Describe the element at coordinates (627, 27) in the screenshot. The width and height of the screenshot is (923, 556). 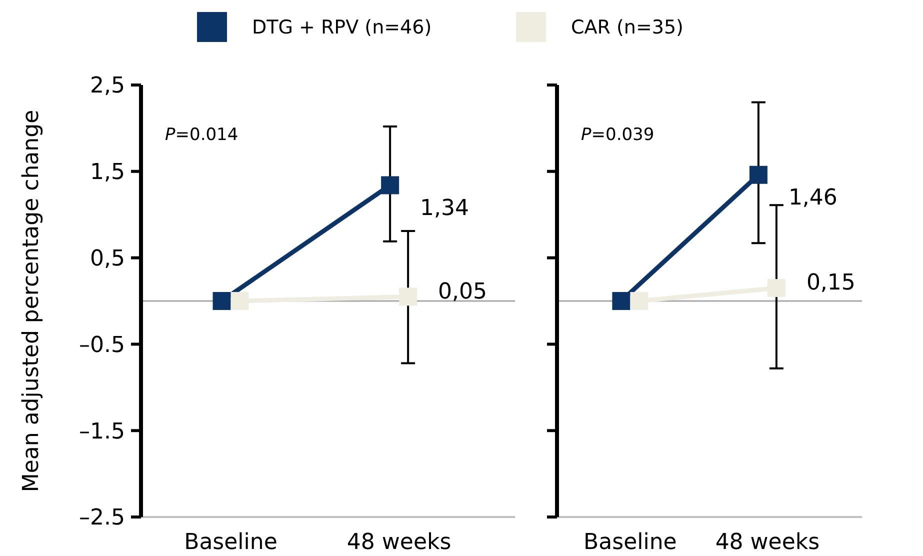
I see `legend-label: CAR (n=35)` at that location.